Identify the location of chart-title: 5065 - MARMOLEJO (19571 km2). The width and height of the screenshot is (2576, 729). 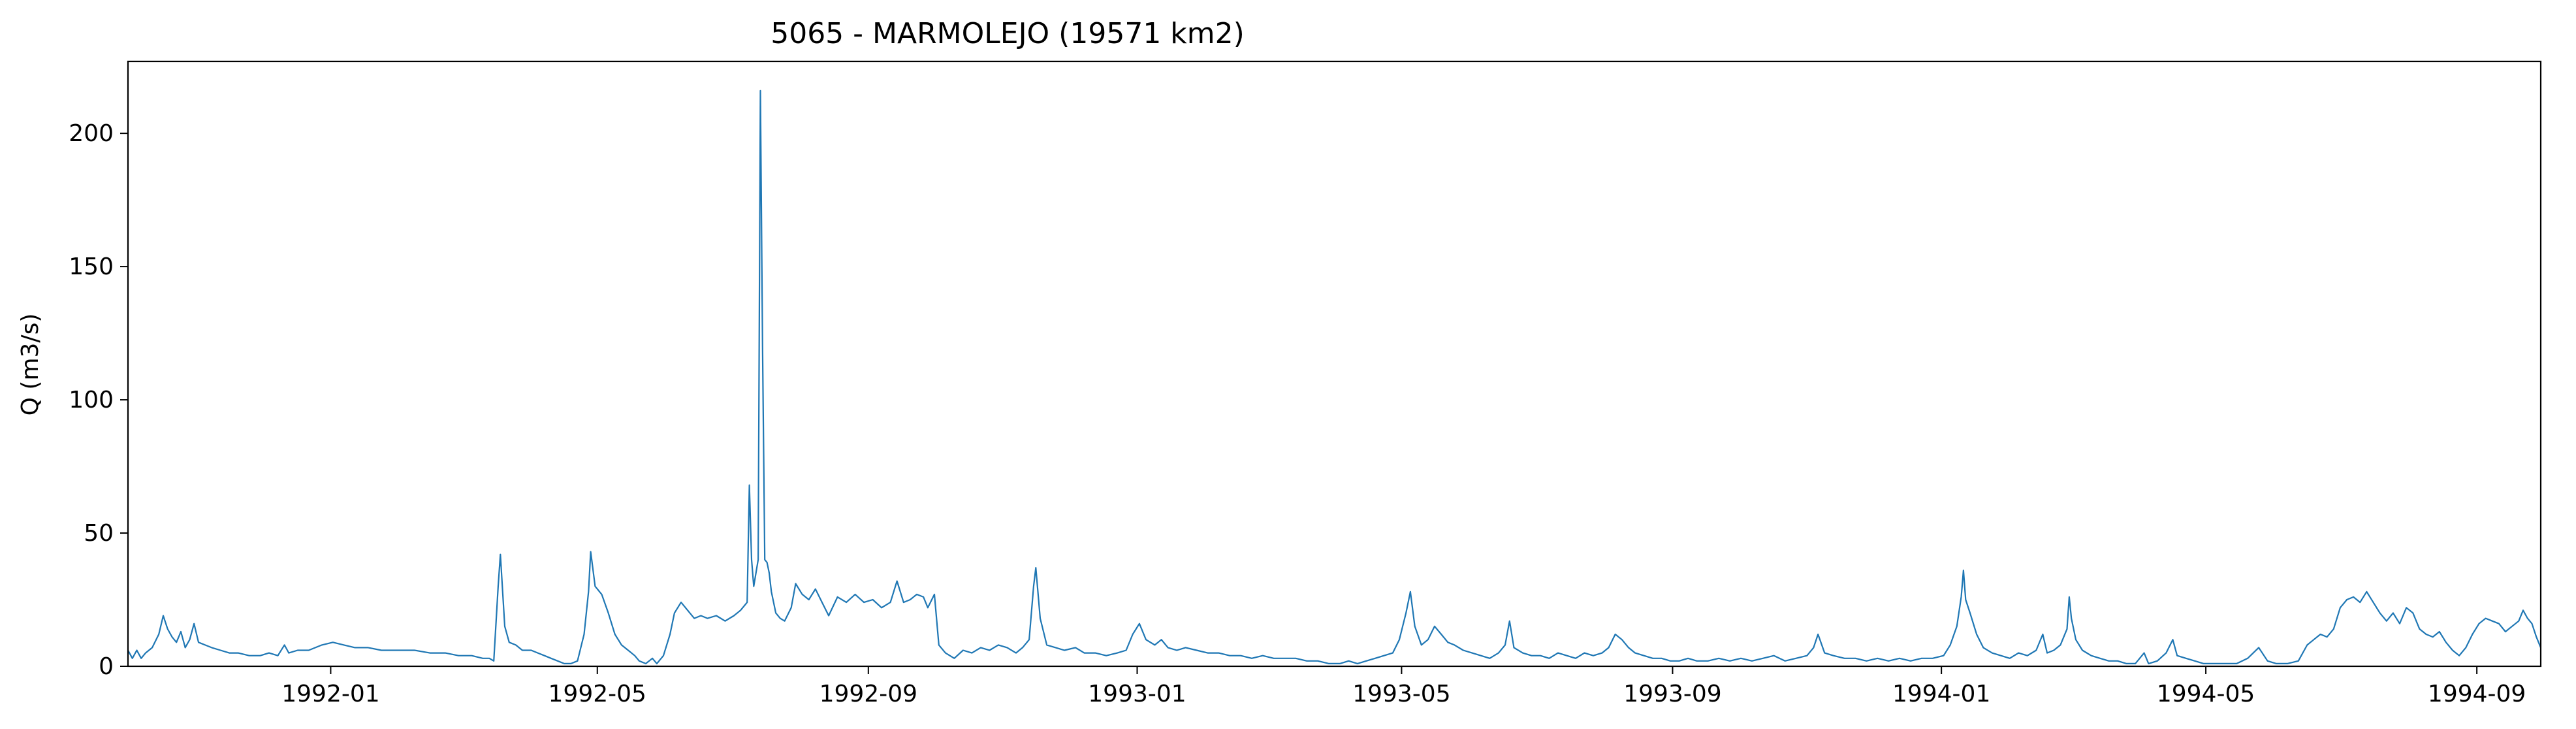
(1008, 33).